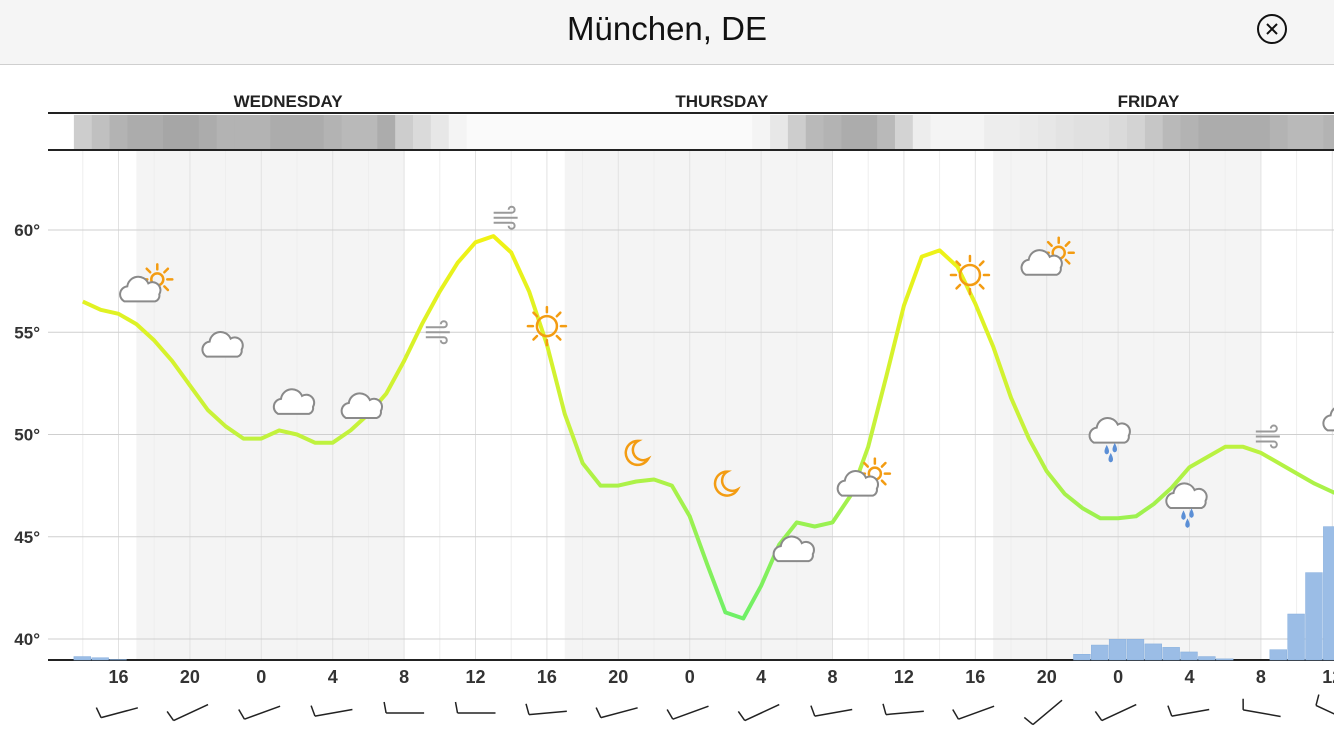  I want to click on close-button, so click(1272, 29).